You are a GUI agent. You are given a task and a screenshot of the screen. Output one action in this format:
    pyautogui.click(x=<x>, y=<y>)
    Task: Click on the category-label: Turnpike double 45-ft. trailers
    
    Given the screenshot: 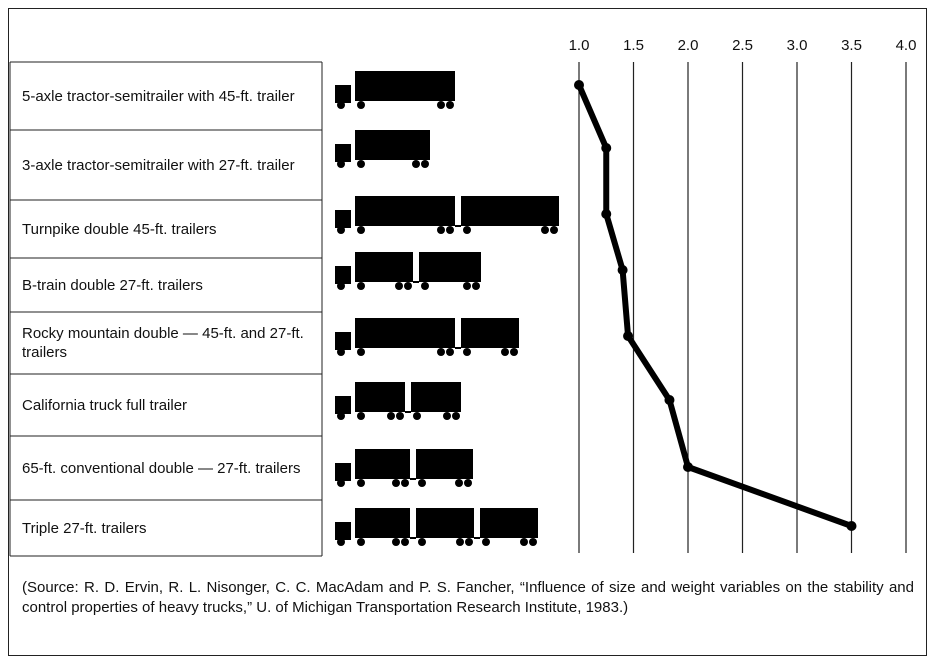 What is the action you would take?
    pyautogui.click(x=119, y=229)
    